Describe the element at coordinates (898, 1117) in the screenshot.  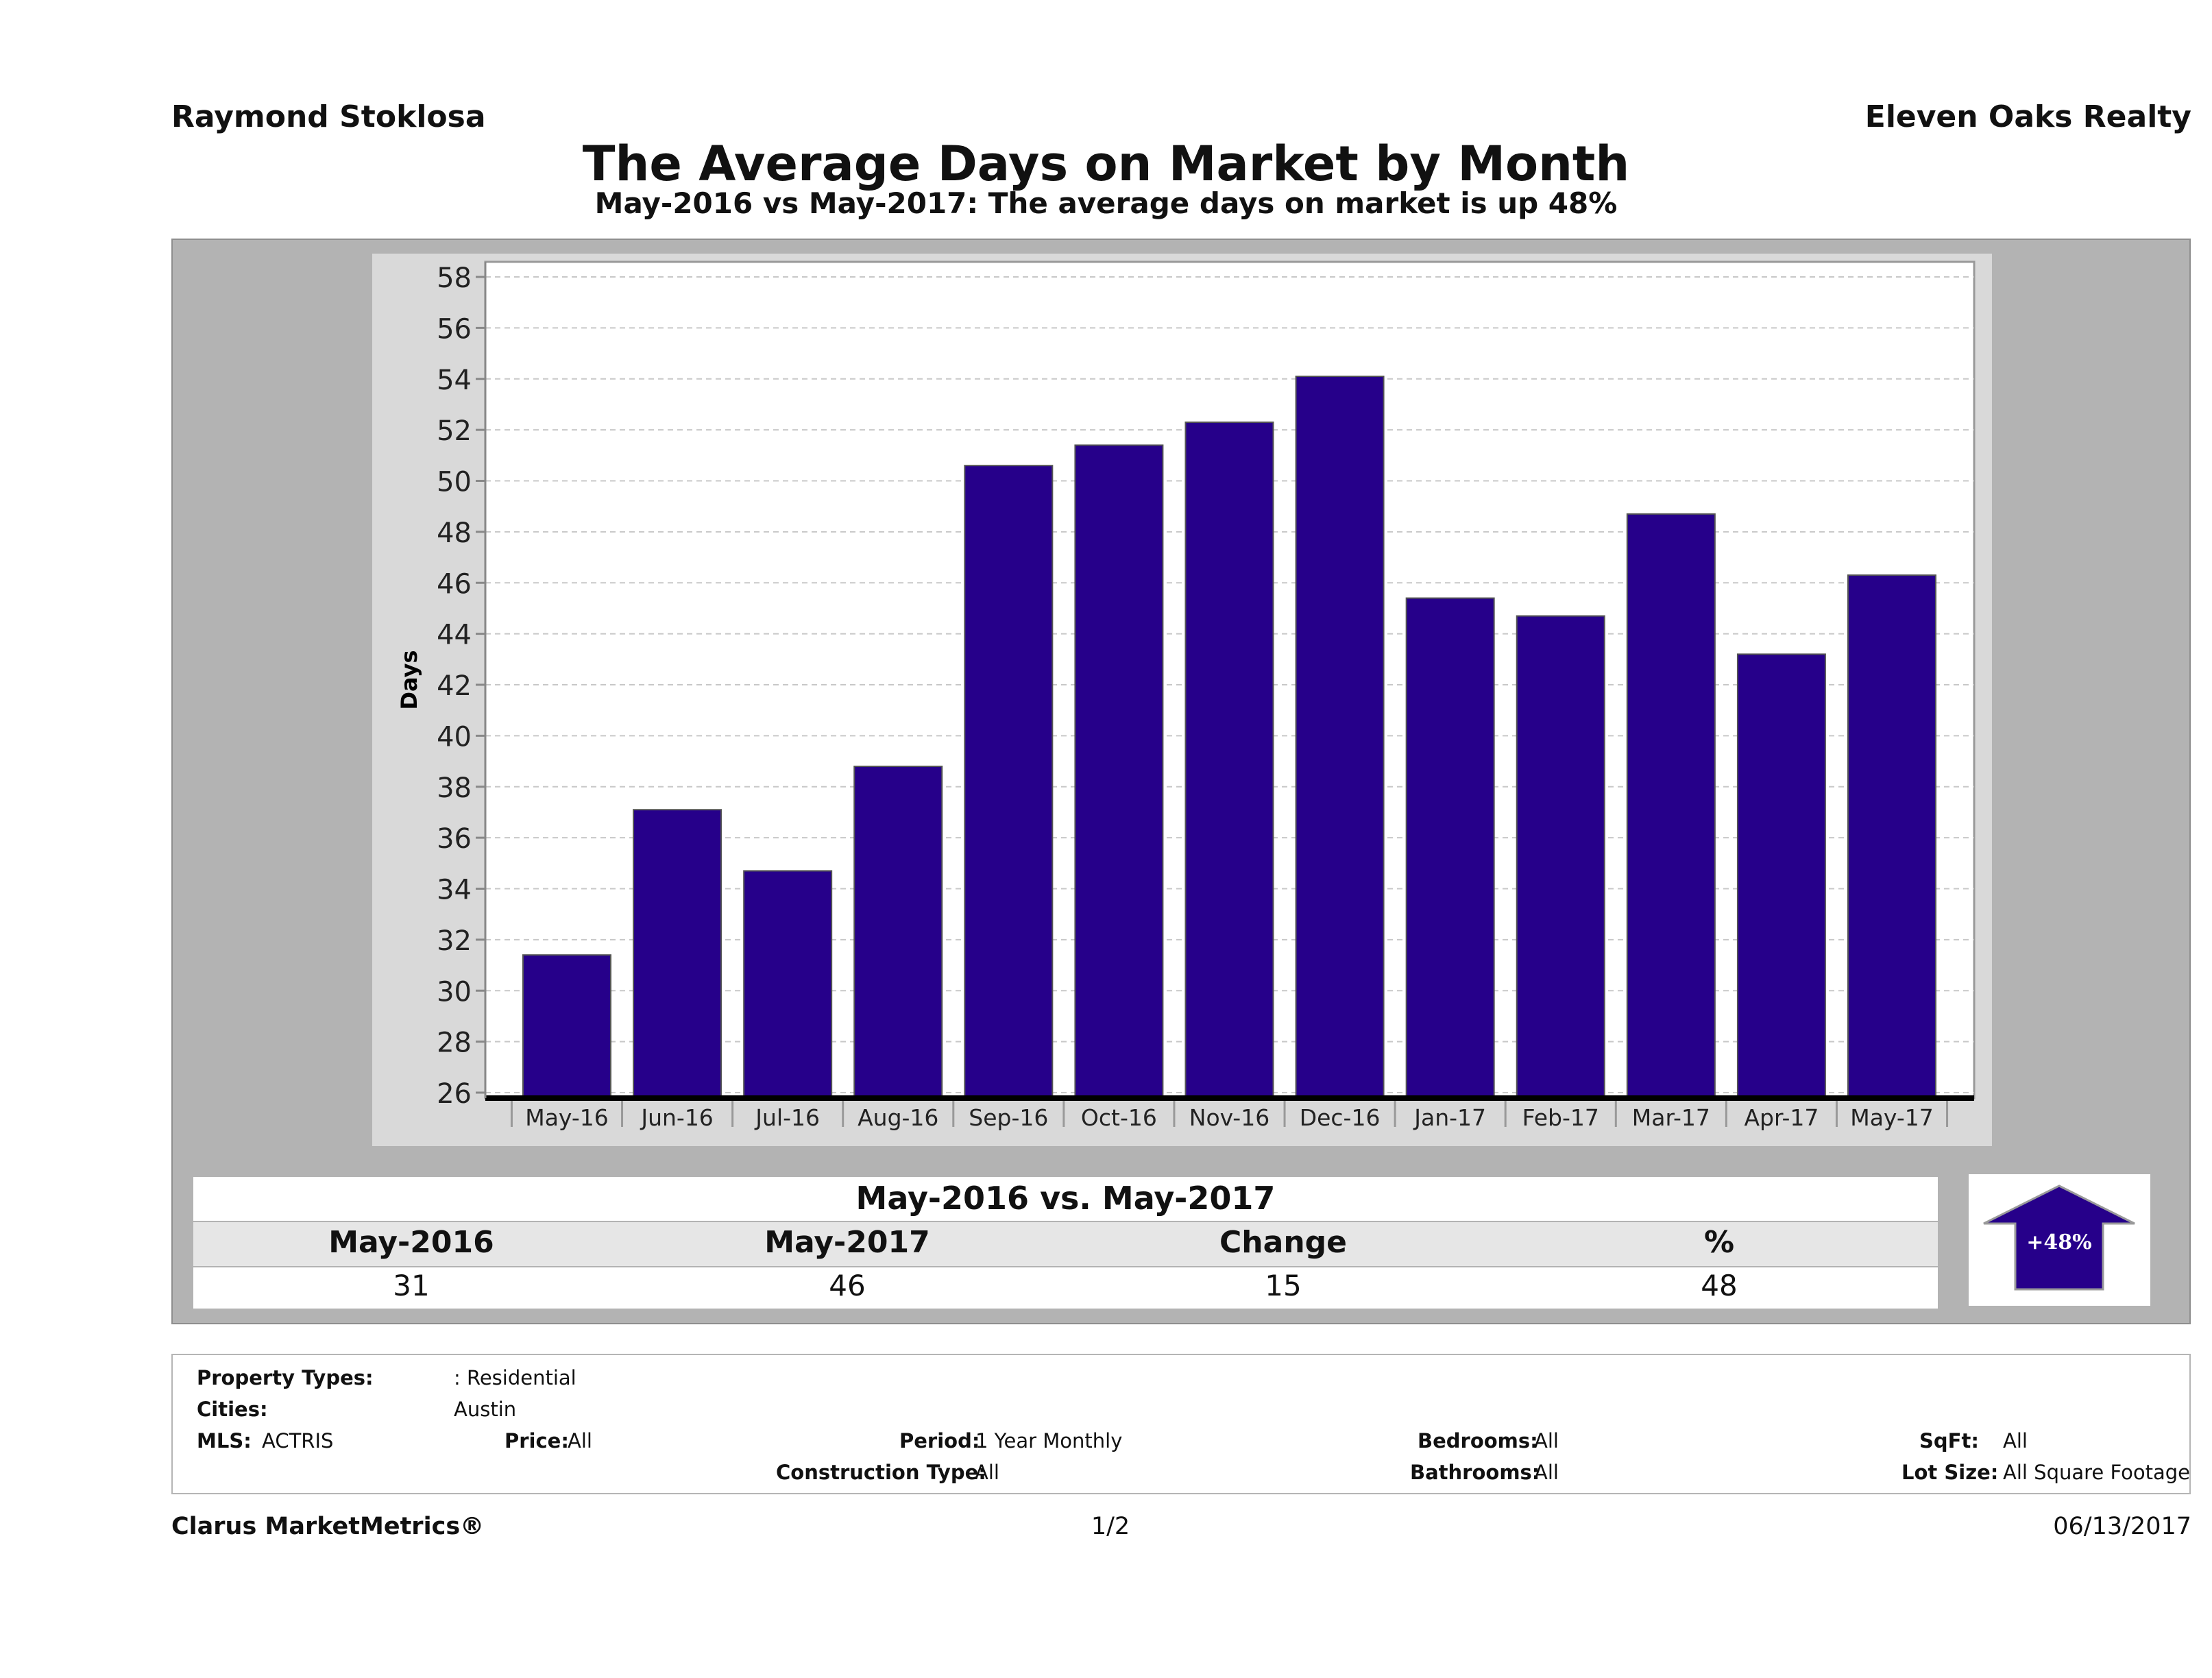
I see `x-tick-label: Aug-16` at that location.